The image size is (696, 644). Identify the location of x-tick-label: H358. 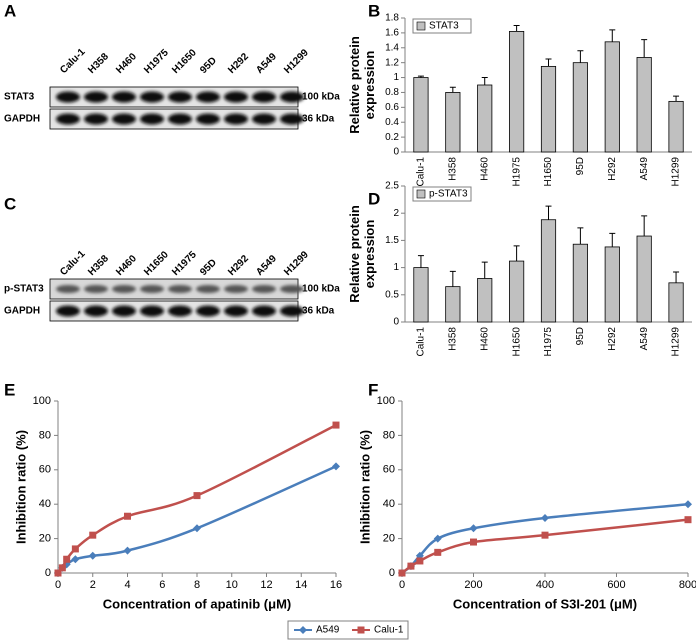
(452, 339).